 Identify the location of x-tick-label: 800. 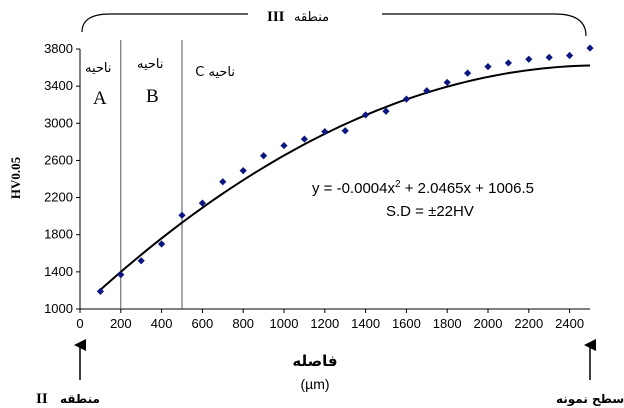
(243, 323).